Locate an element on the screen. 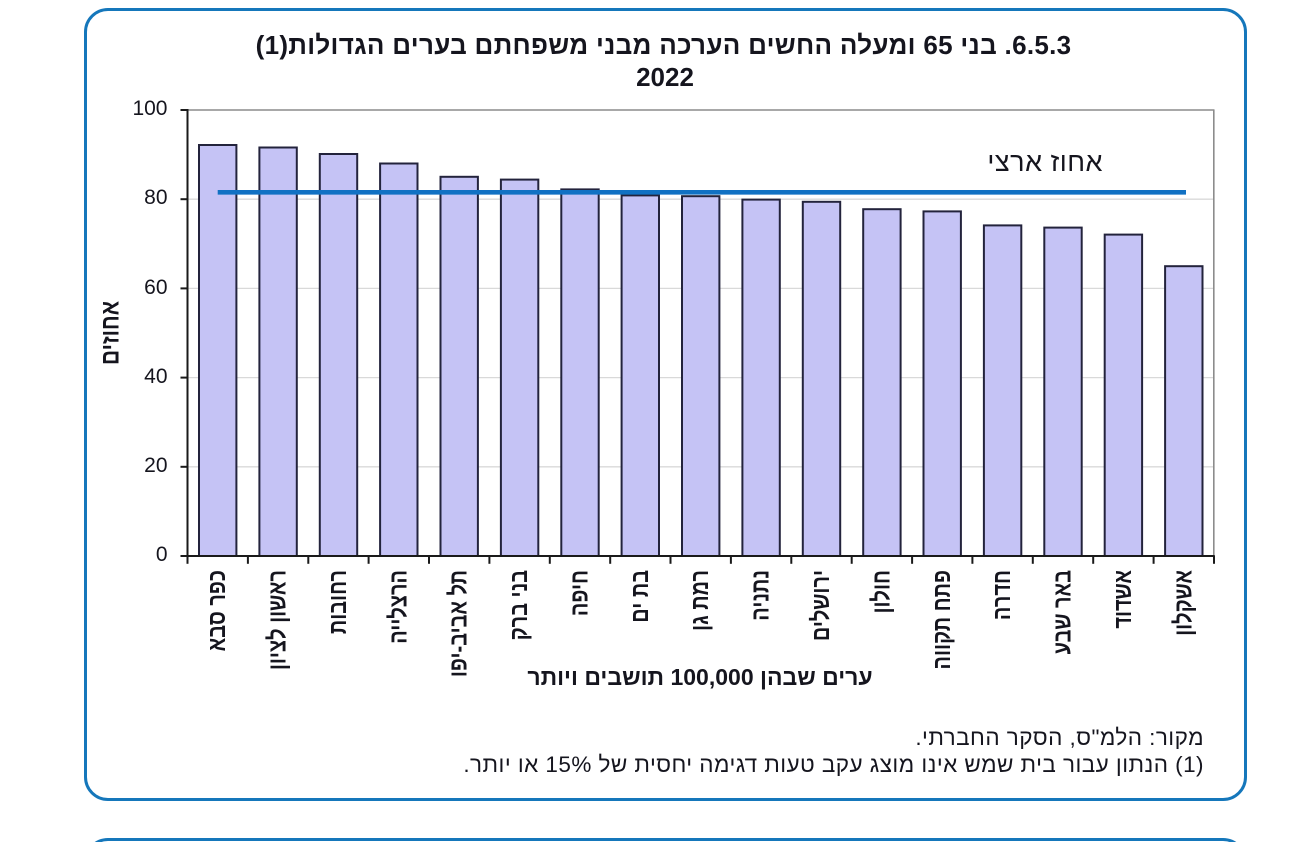 The height and width of the screenshot is (842, 1300). svg-text: נתניה is located at coordinates (760, 595).